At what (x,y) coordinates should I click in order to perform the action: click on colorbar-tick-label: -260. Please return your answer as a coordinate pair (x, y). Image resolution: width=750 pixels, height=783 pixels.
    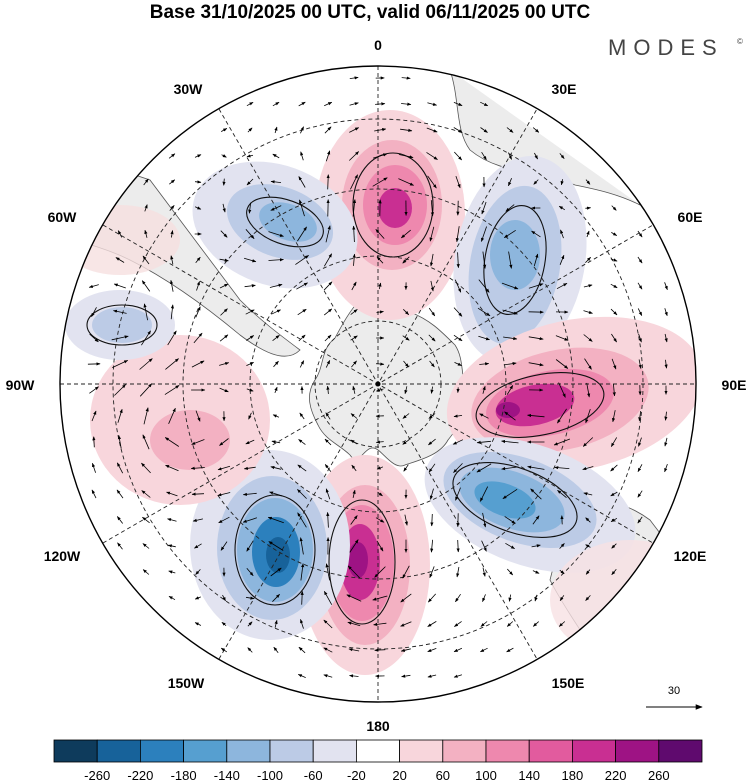
    Looking at the image, I should click on (97, 775).